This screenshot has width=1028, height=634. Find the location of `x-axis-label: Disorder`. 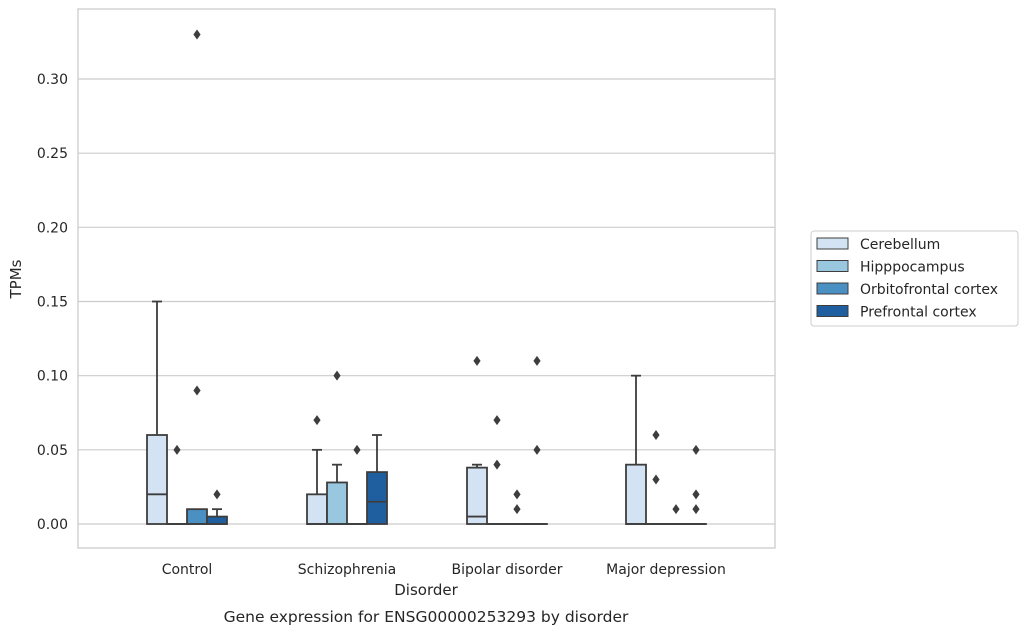

x-axis-label: Disorder is located at coordinates (426, 590).